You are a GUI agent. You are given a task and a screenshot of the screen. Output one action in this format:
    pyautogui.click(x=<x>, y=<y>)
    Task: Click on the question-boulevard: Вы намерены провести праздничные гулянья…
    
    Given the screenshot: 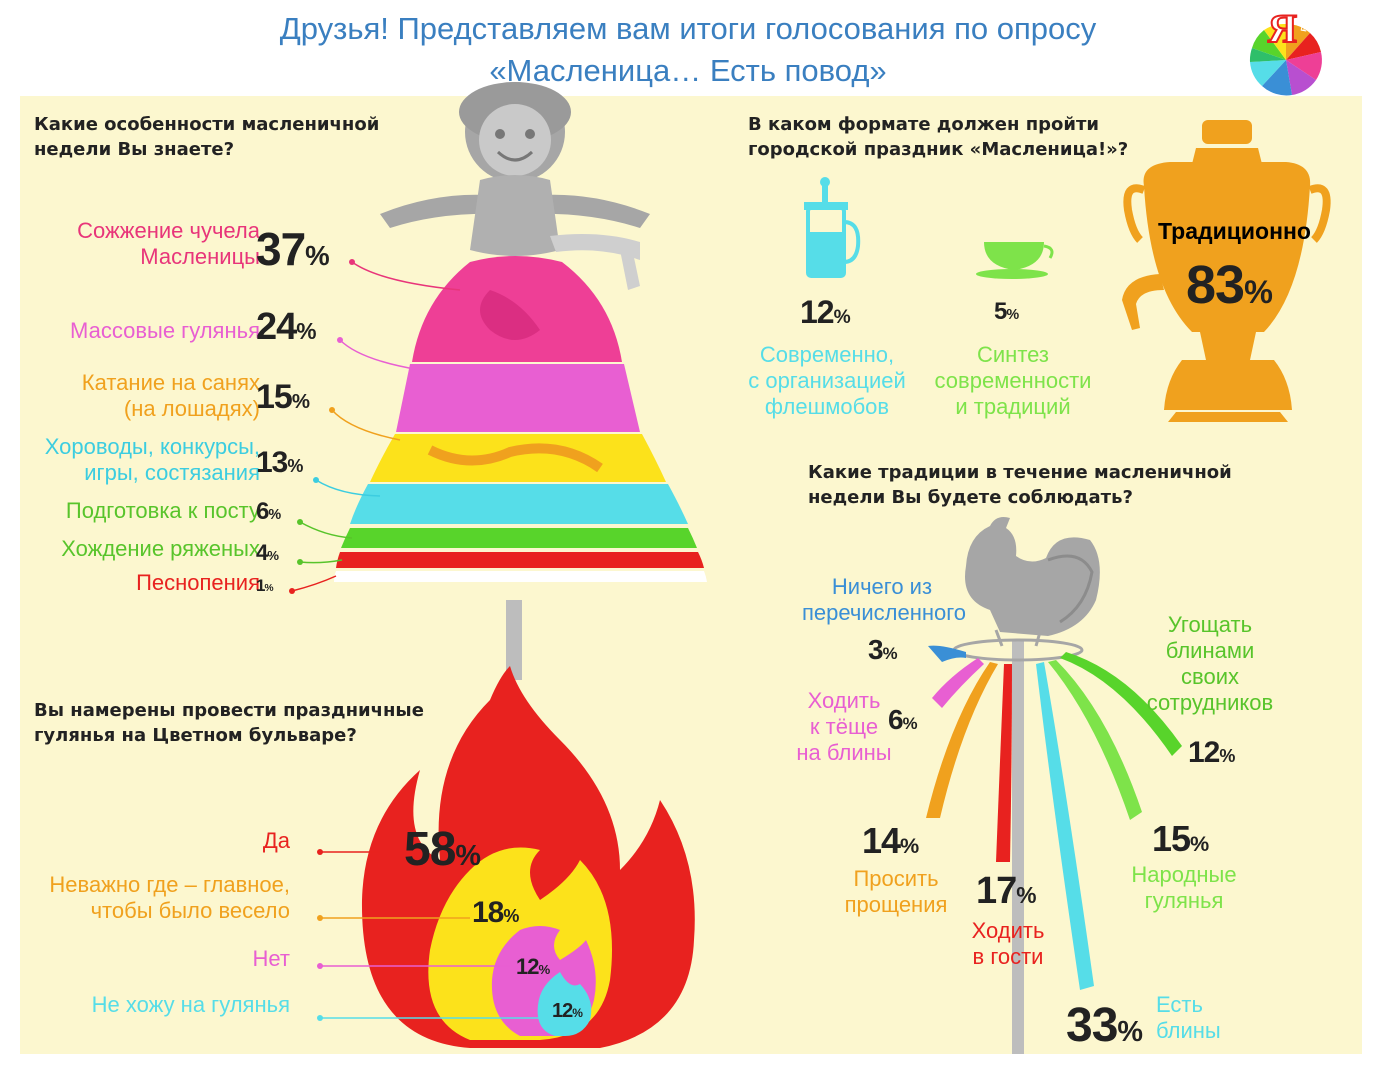 What is the action you would take?
    pyautogui.click(x=229, y=723)
    